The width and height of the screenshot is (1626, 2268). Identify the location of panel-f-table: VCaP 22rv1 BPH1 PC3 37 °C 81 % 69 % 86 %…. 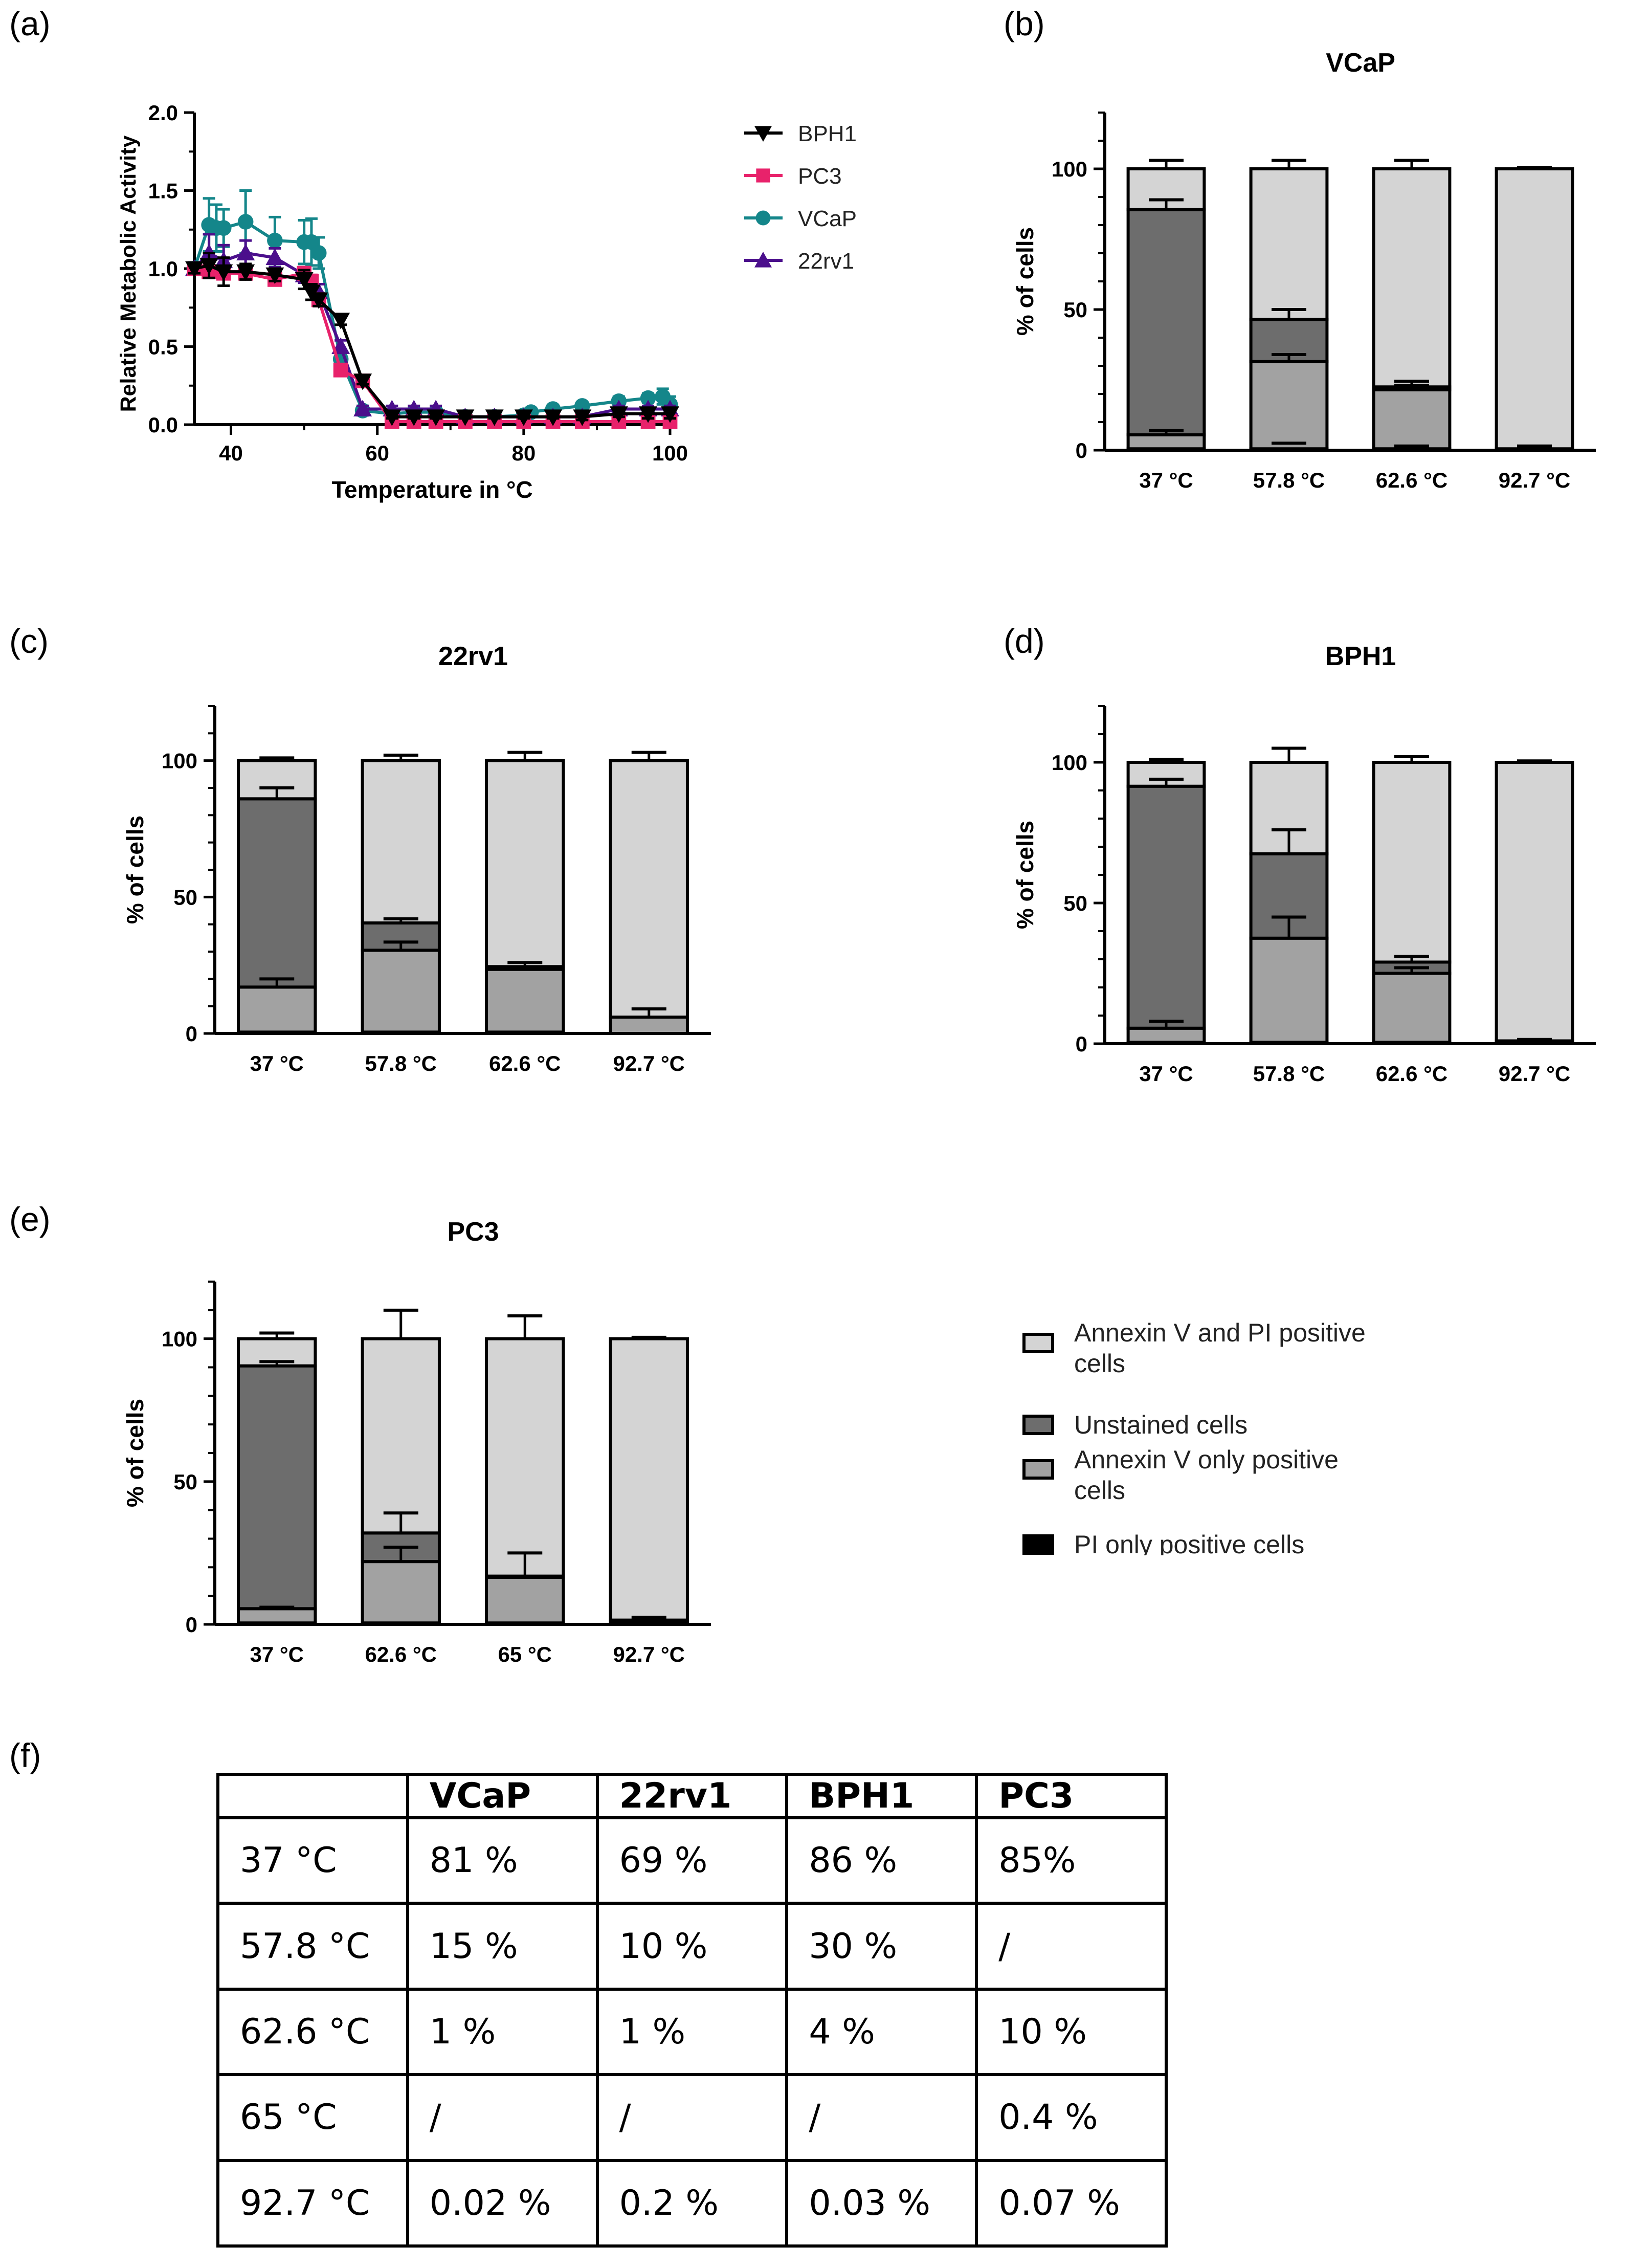
(692, 2010).